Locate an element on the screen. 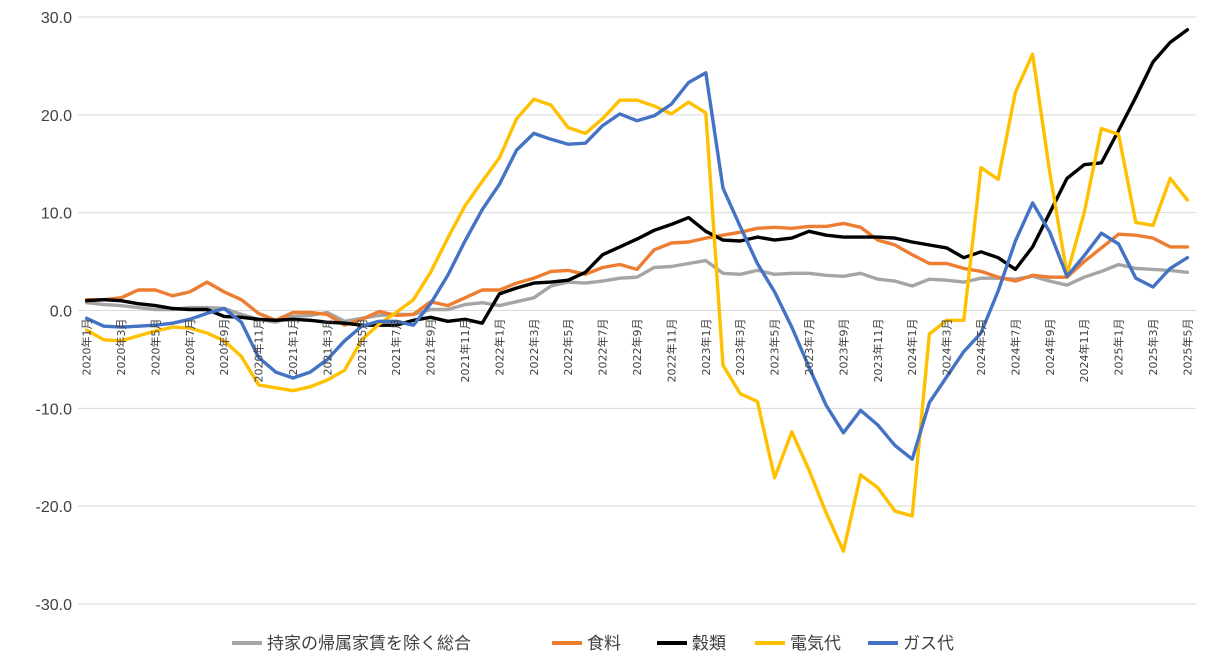 The height and width of the screenshot is (660, 1221). legend-label: 電気代 is located at coordinates (815, 644).